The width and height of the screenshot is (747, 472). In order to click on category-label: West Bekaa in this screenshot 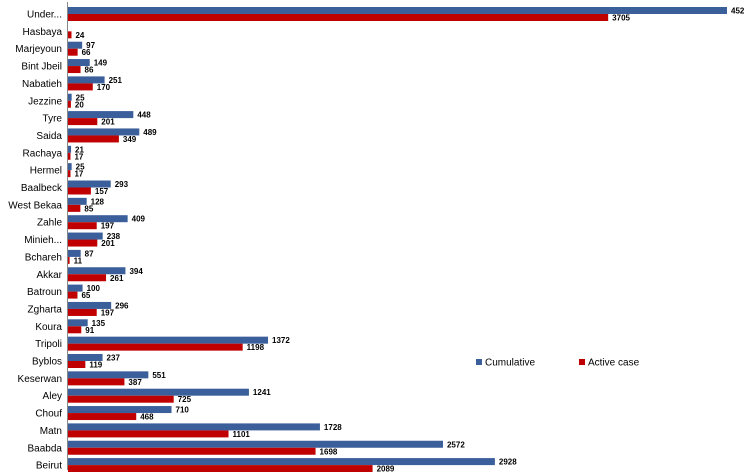, I will do `click(35, 205)`.